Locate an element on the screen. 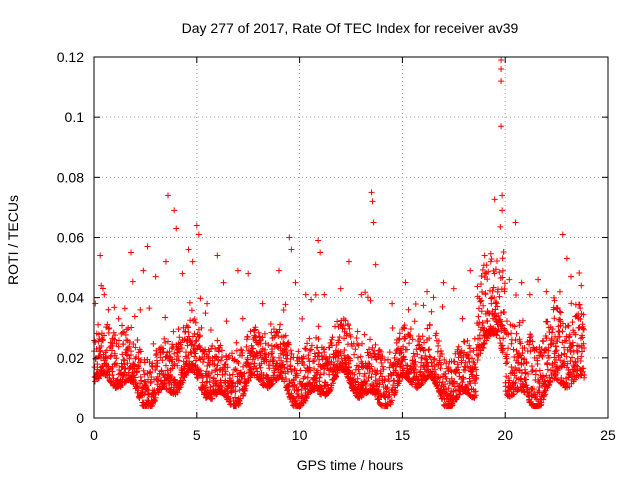  x-axis-label: GPS time / hours is located at coordinates (350, 465).